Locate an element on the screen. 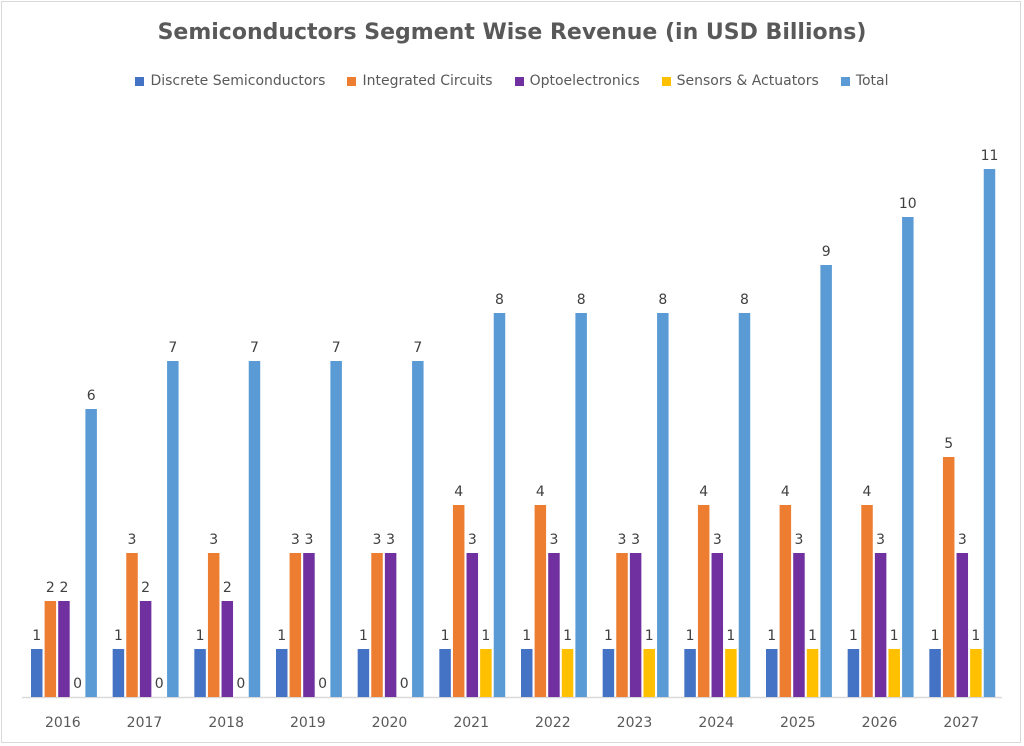 This screenshot has width=1024, height=746. legend-item: Sensors & Actuators is located at coordinates (740, 81).